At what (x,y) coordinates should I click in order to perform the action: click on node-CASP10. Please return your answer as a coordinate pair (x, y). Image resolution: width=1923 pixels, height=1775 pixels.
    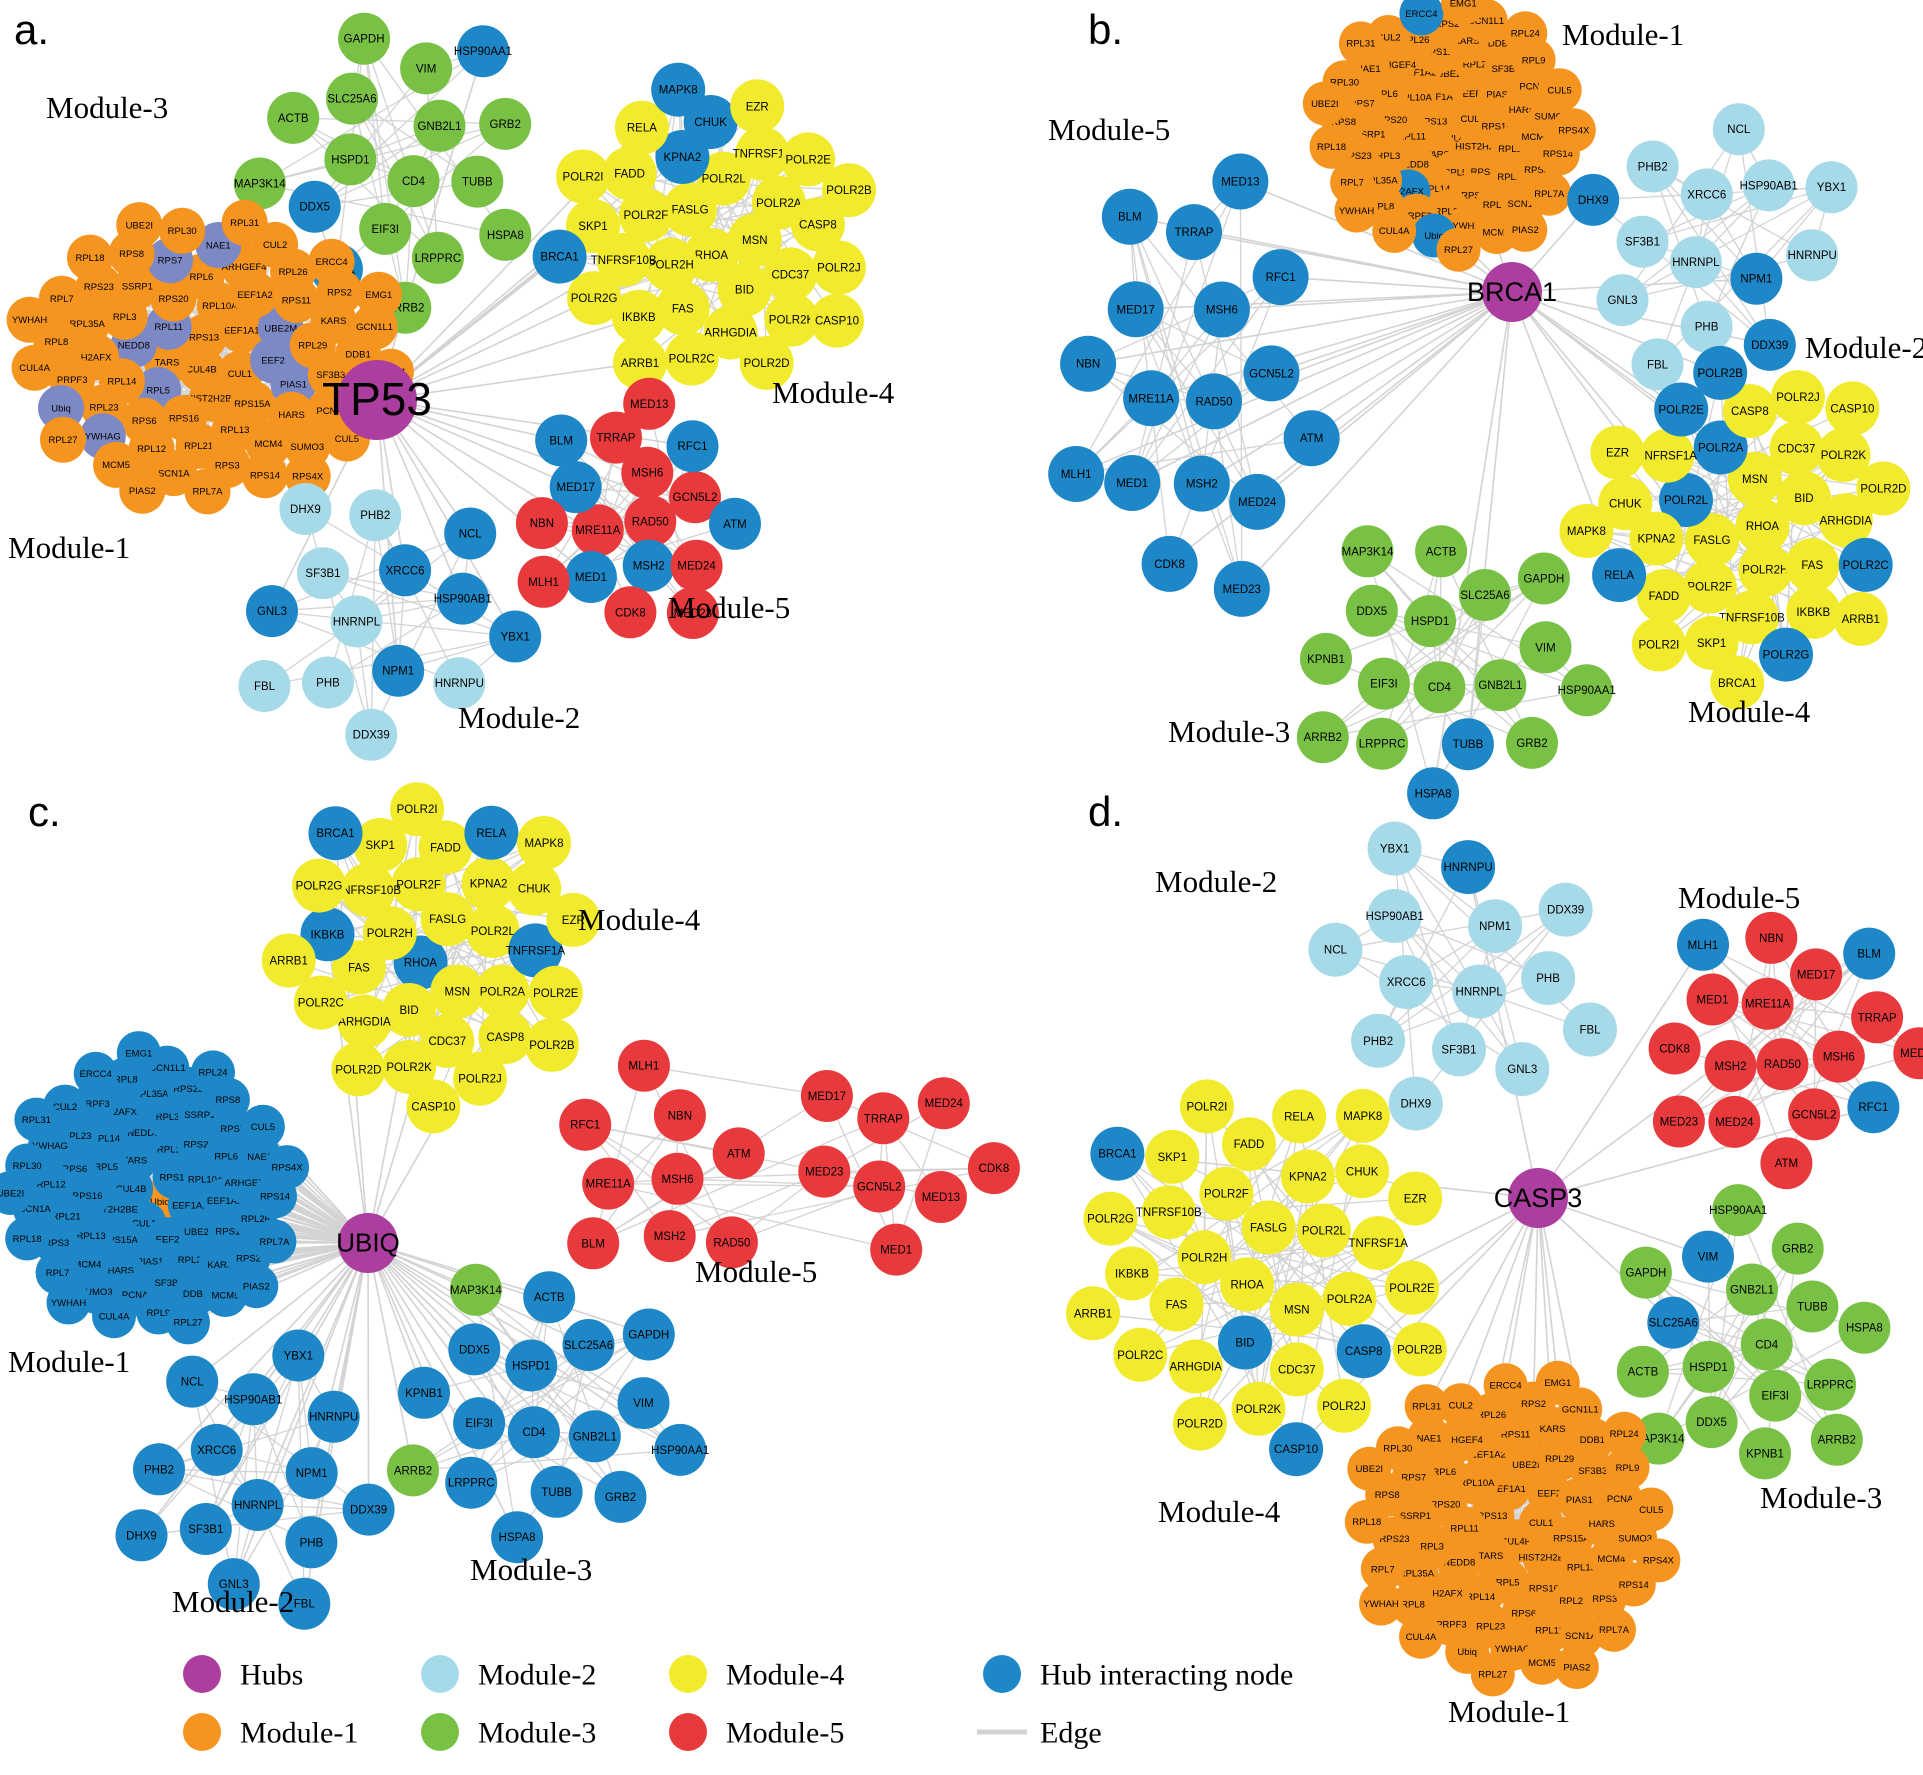
    Looking at the image, I should click on (1852, 408).